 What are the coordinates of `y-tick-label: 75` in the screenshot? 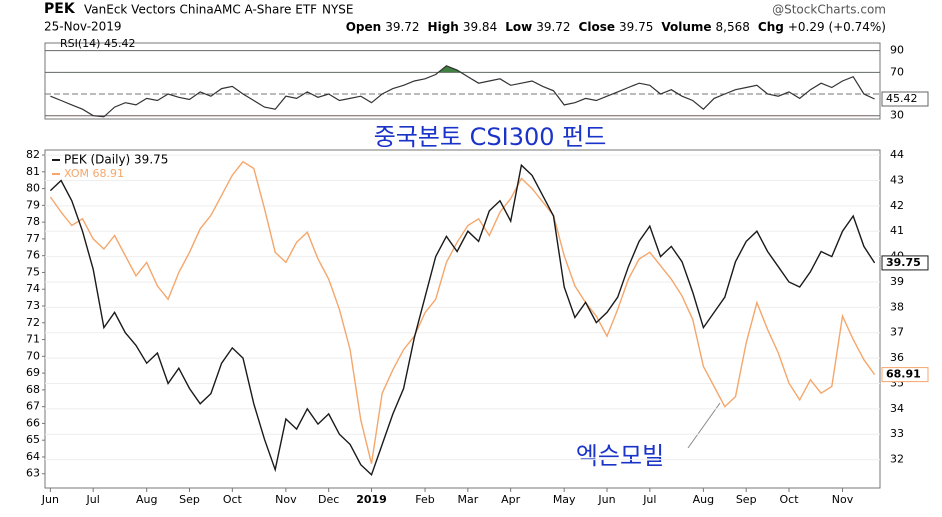 It's located at (33, 271).